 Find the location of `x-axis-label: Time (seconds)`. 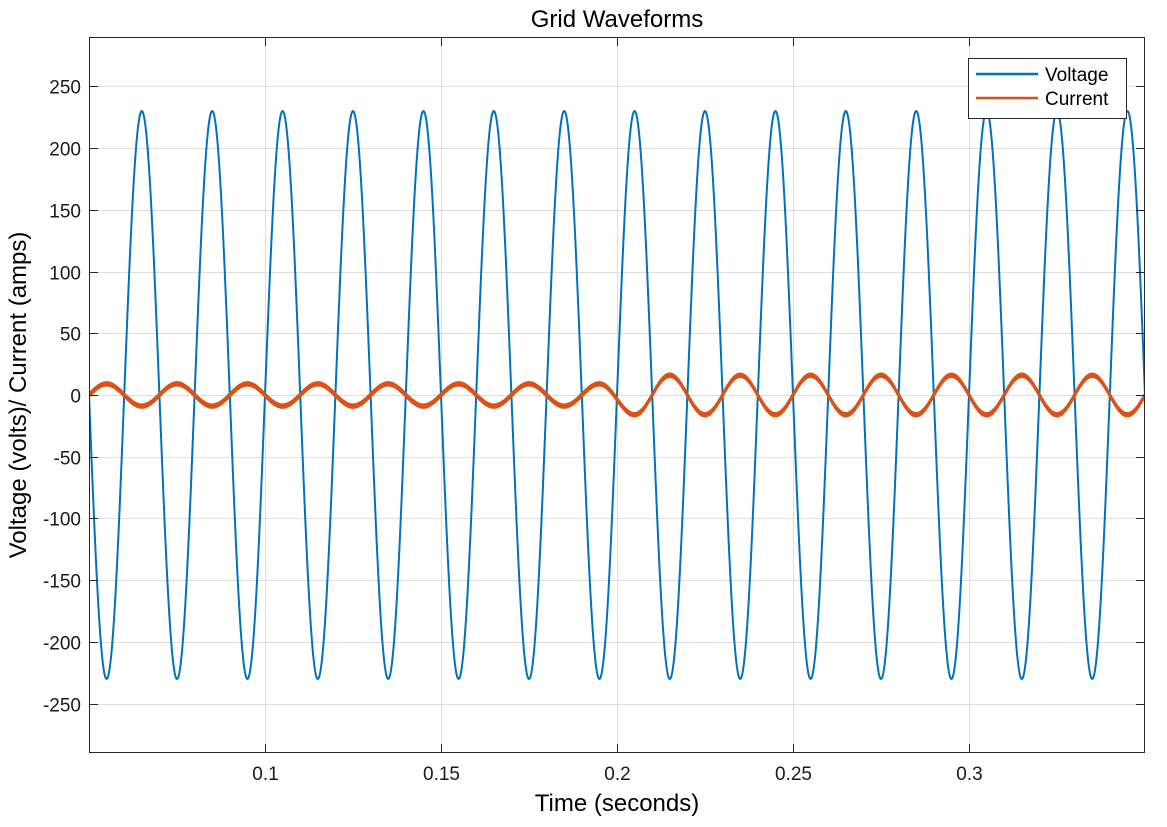

x-axis-label: Time (seconds) is located at coordinates (617, 803).